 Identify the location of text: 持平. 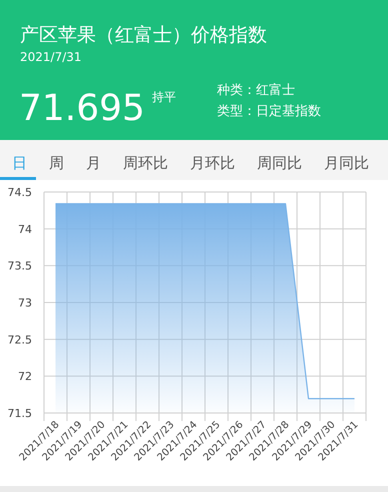
(164, 97).